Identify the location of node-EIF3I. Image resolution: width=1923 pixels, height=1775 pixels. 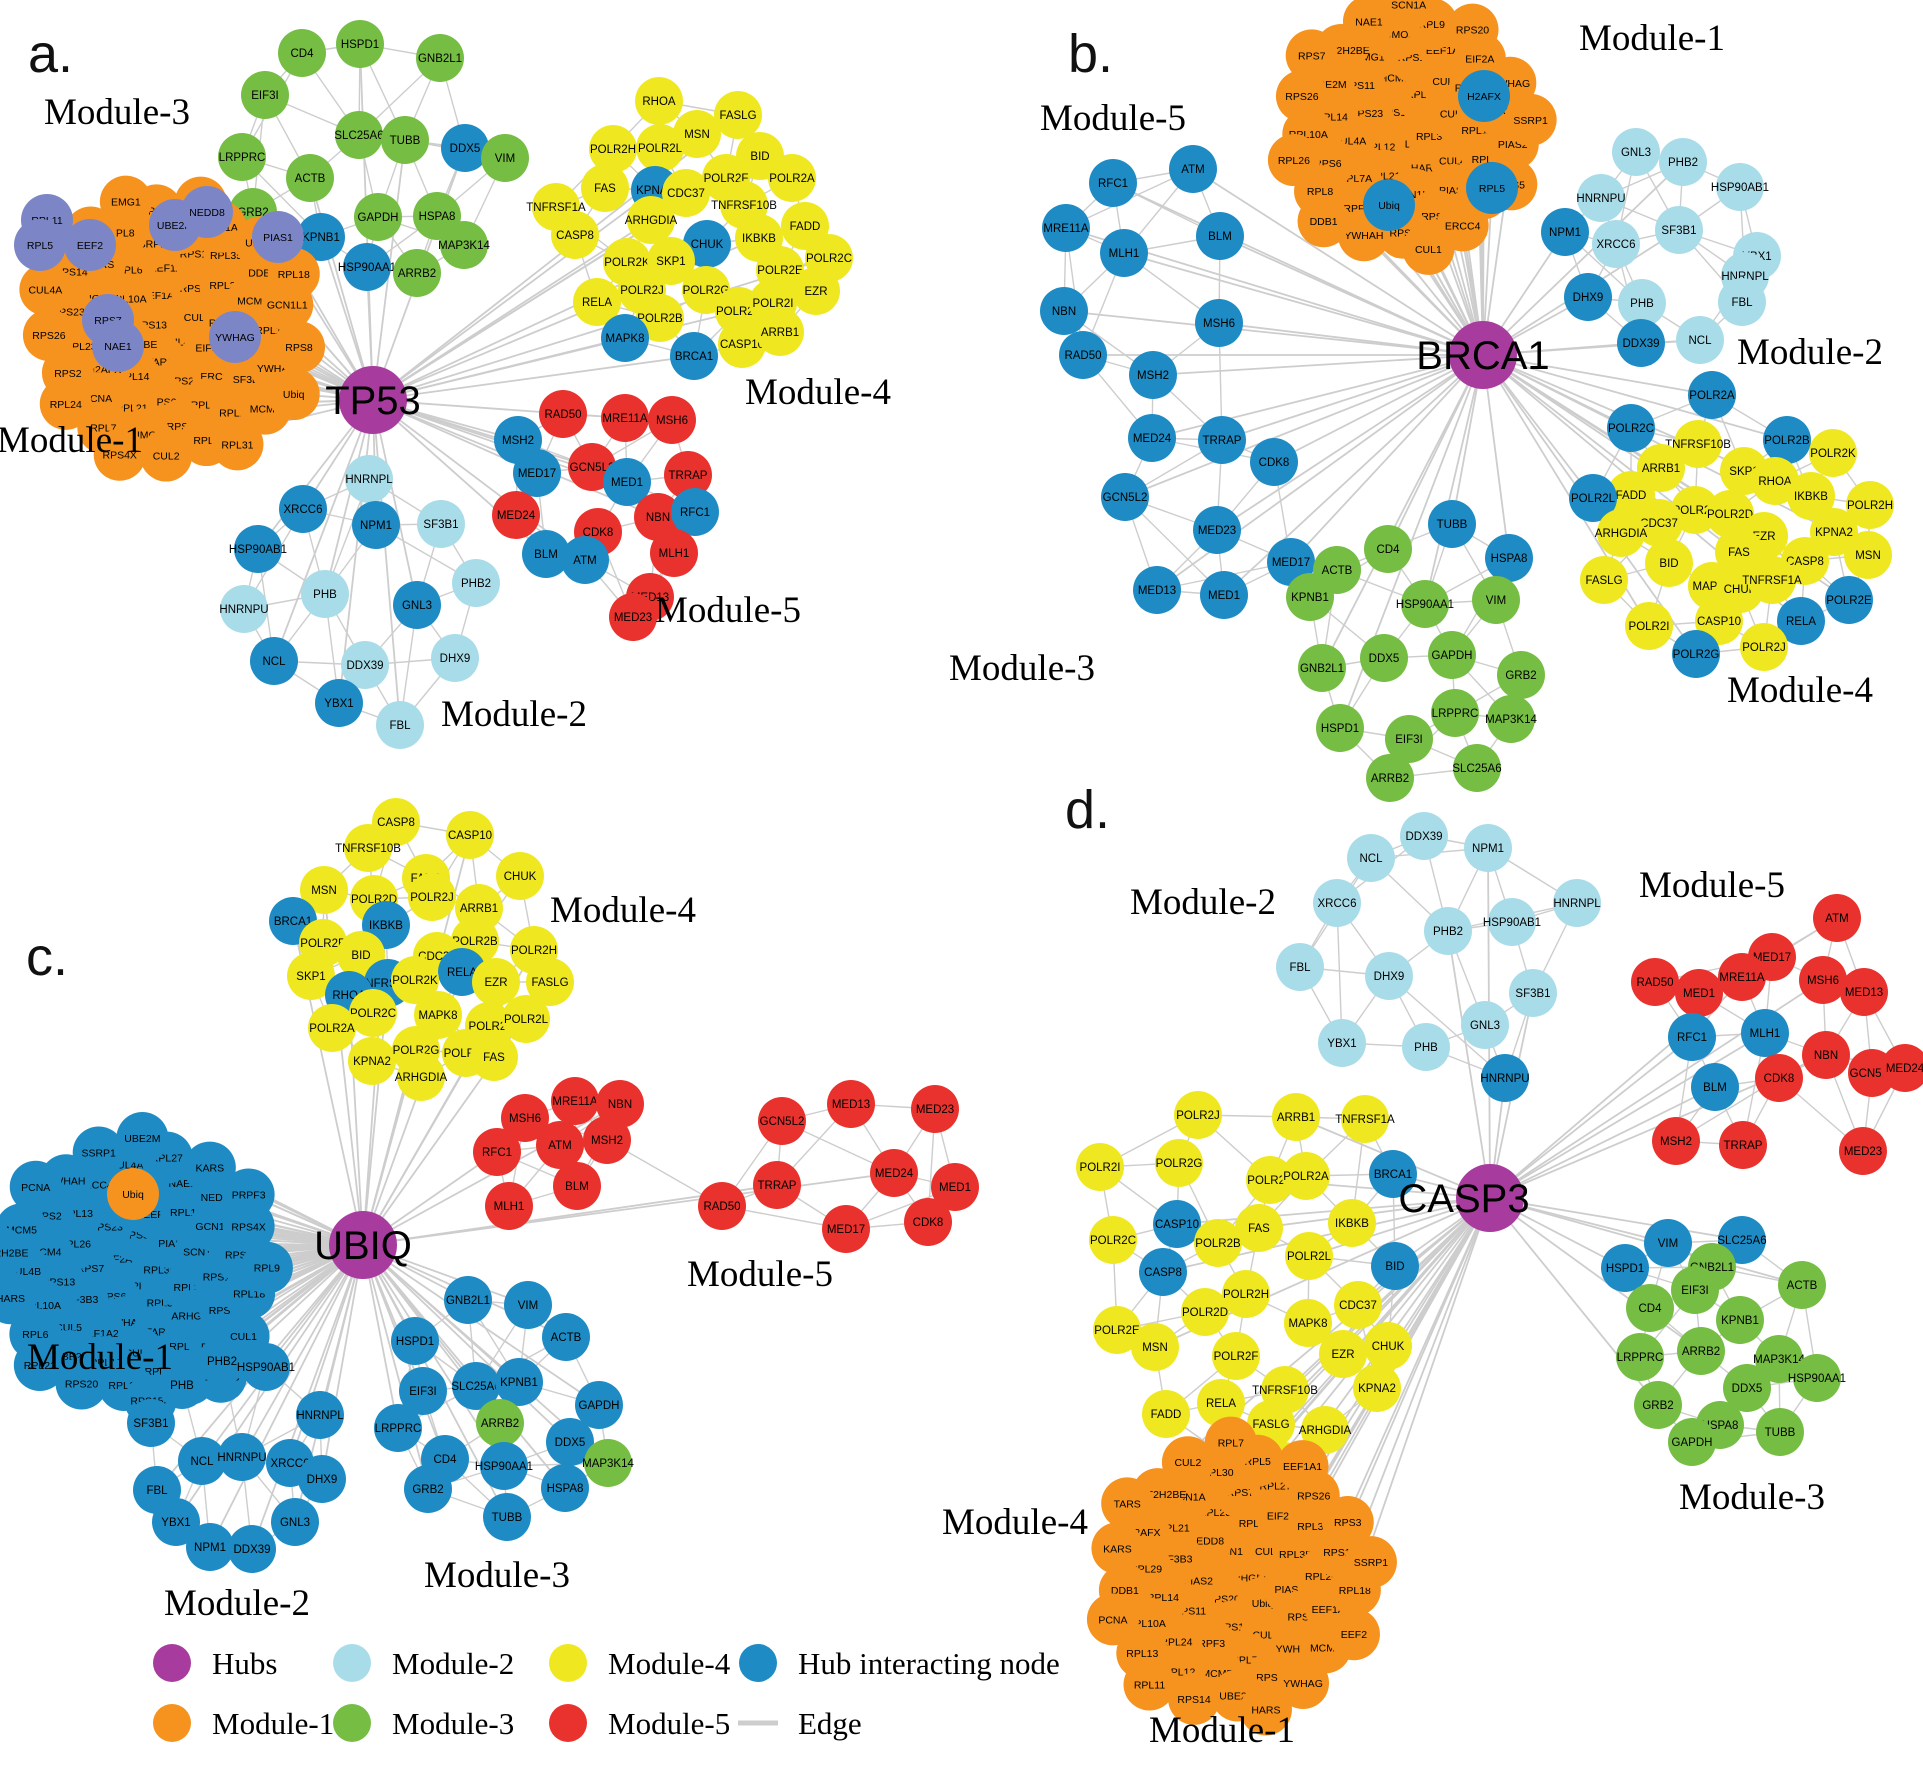
(265, 95).